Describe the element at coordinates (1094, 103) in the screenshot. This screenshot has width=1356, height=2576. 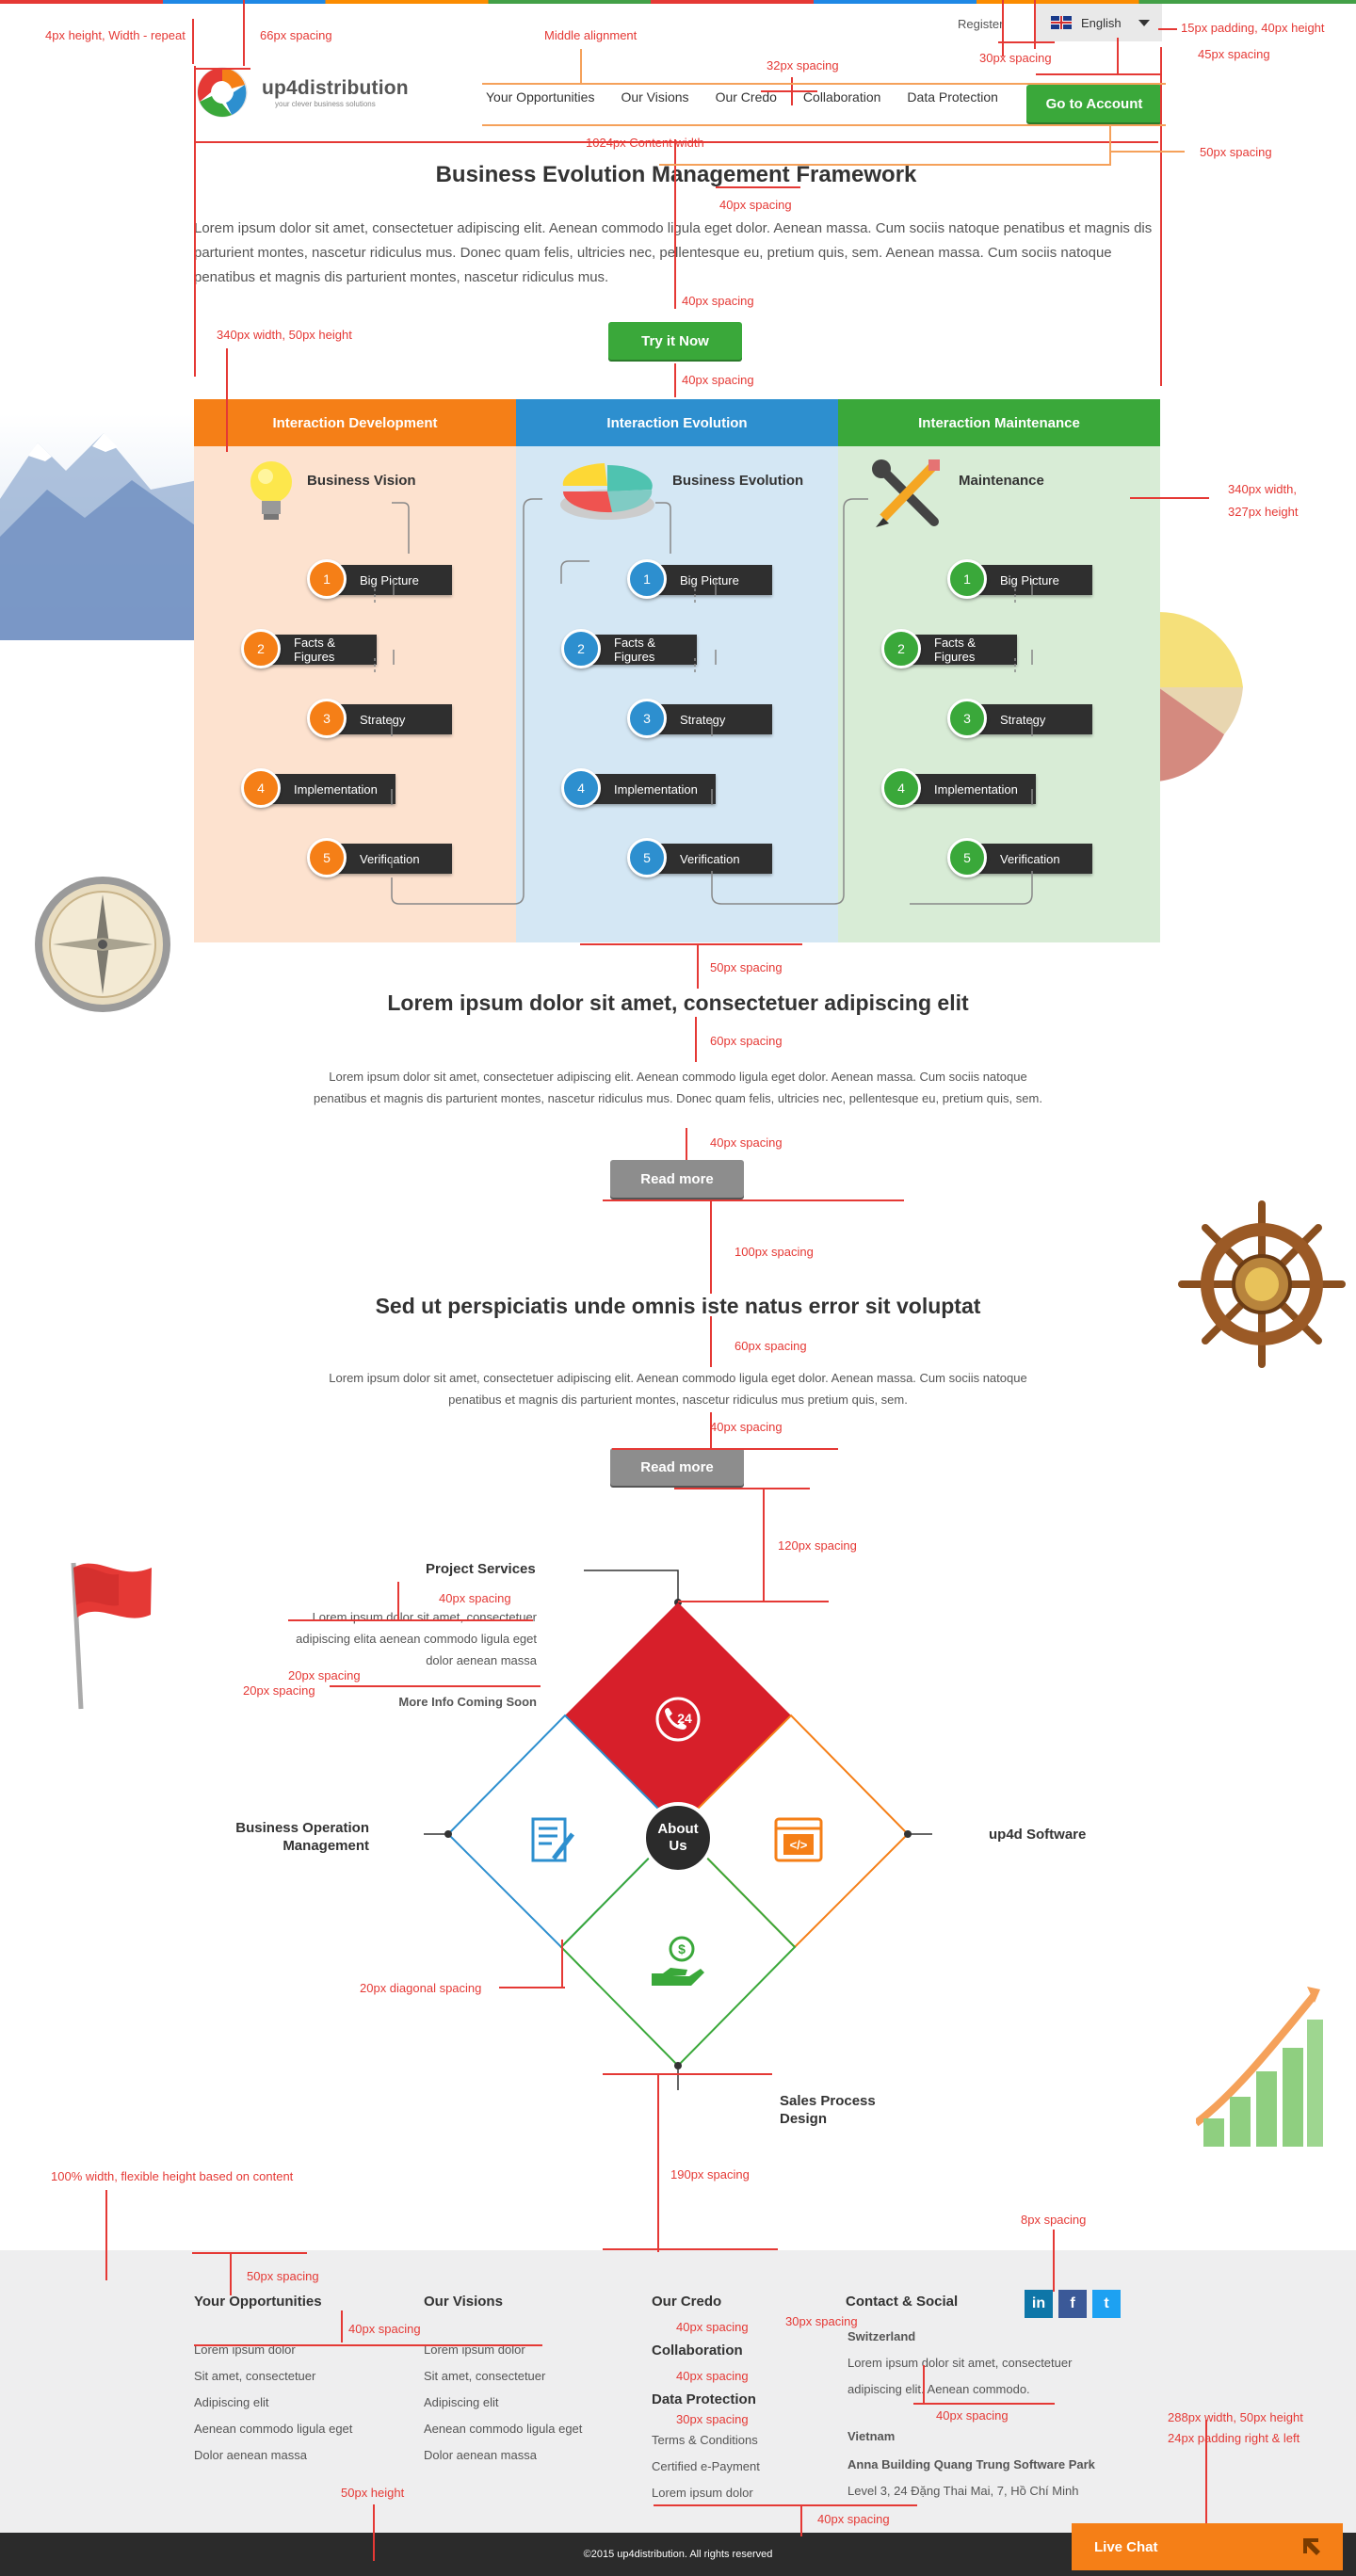
I see `go-to-account-button: Go to Account` at that location.